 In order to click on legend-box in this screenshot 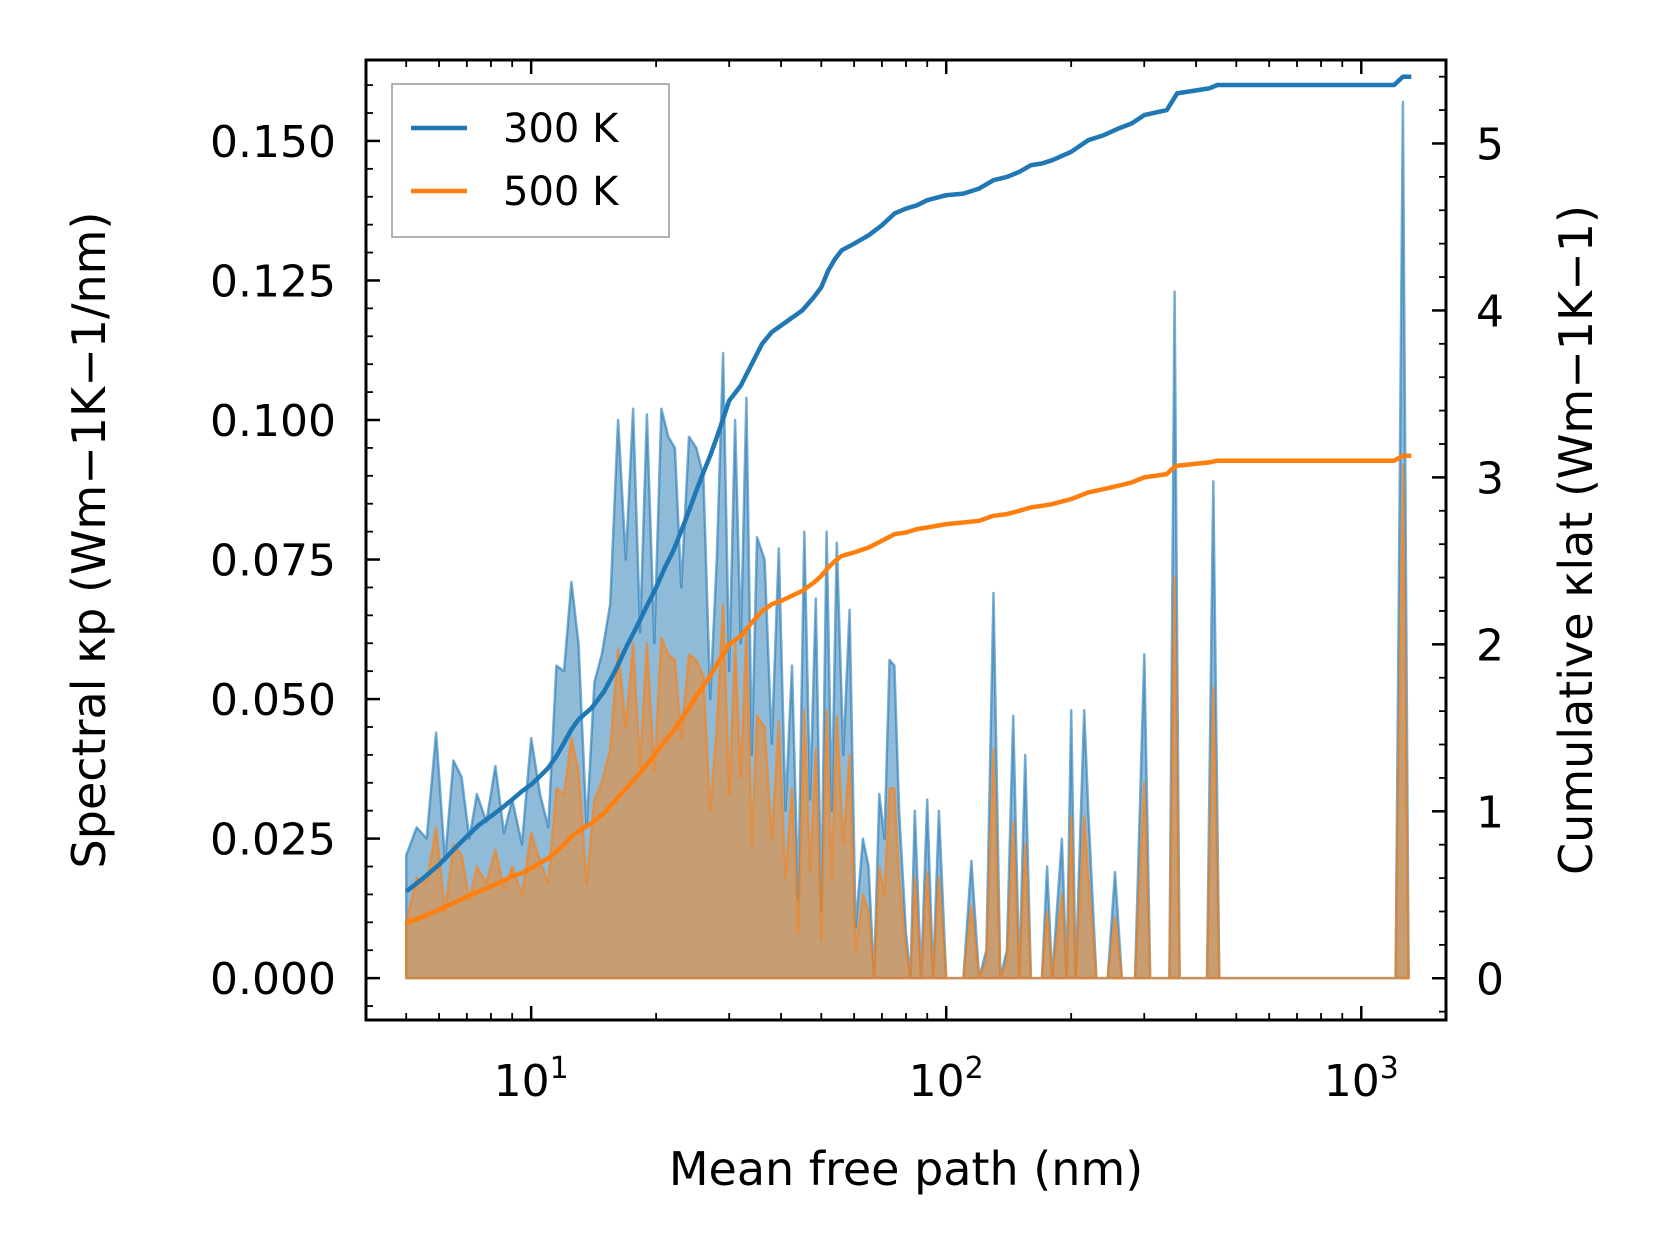, I will do `click(530, 160)`.